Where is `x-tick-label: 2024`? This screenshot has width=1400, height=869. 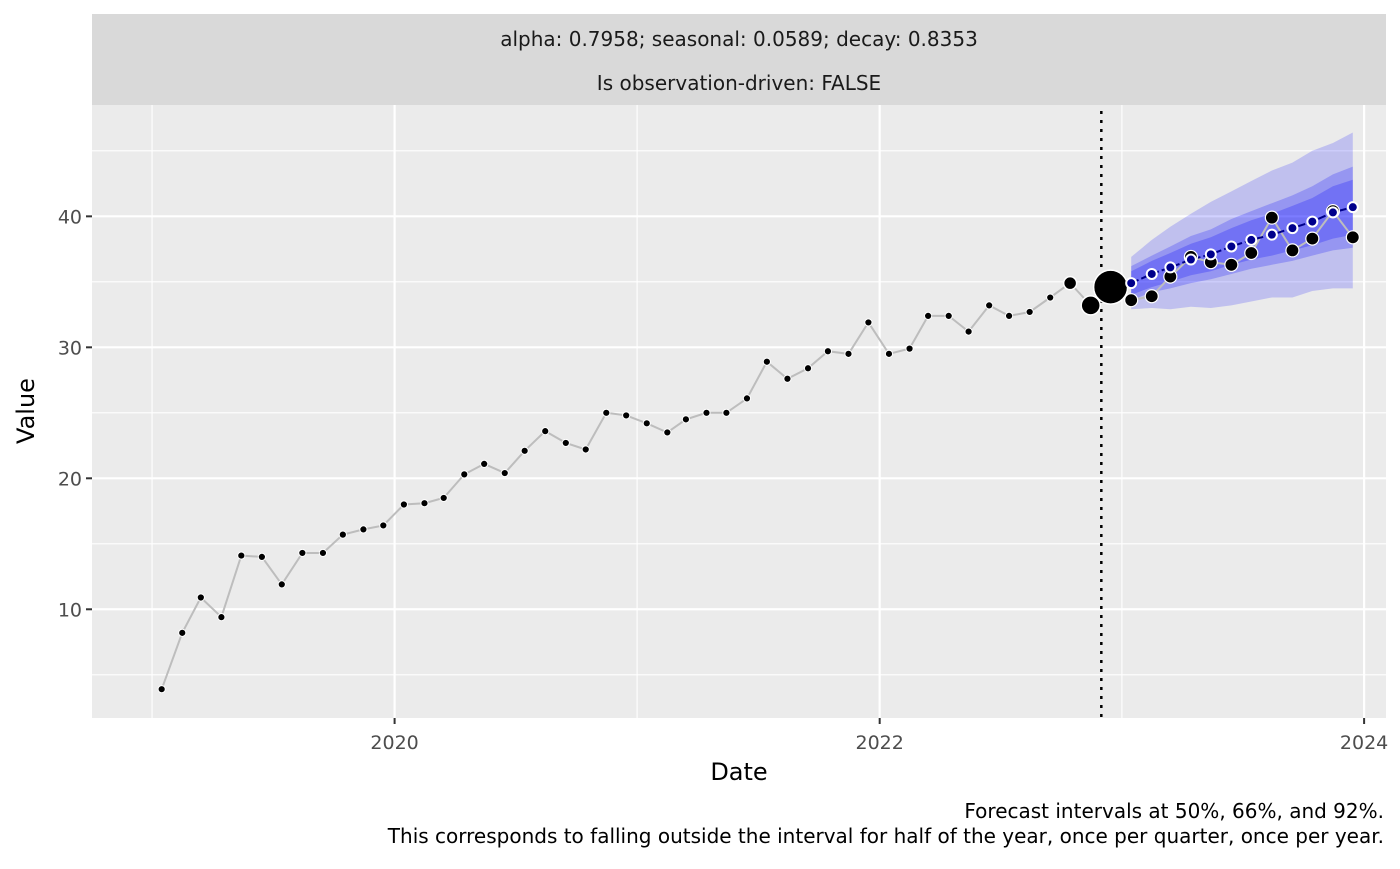
x-tick-label: 2024 is located at coordinates (1364, 743).